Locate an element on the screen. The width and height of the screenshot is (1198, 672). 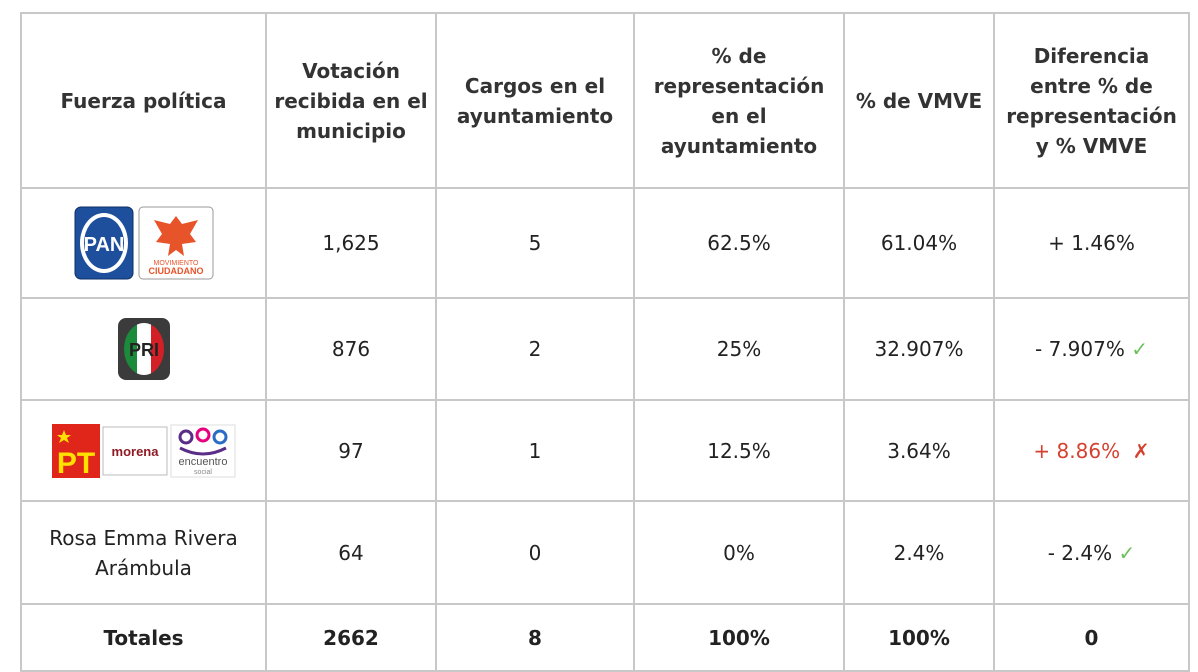
pri-logo: PRI is located at coordinates (143, 349).